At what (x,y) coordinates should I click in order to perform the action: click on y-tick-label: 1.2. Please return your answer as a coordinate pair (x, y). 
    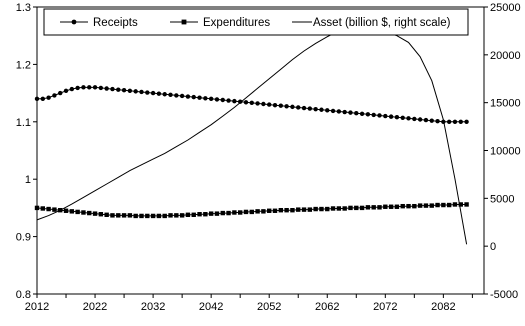
    Looking at the image, I should click on (23, 65).